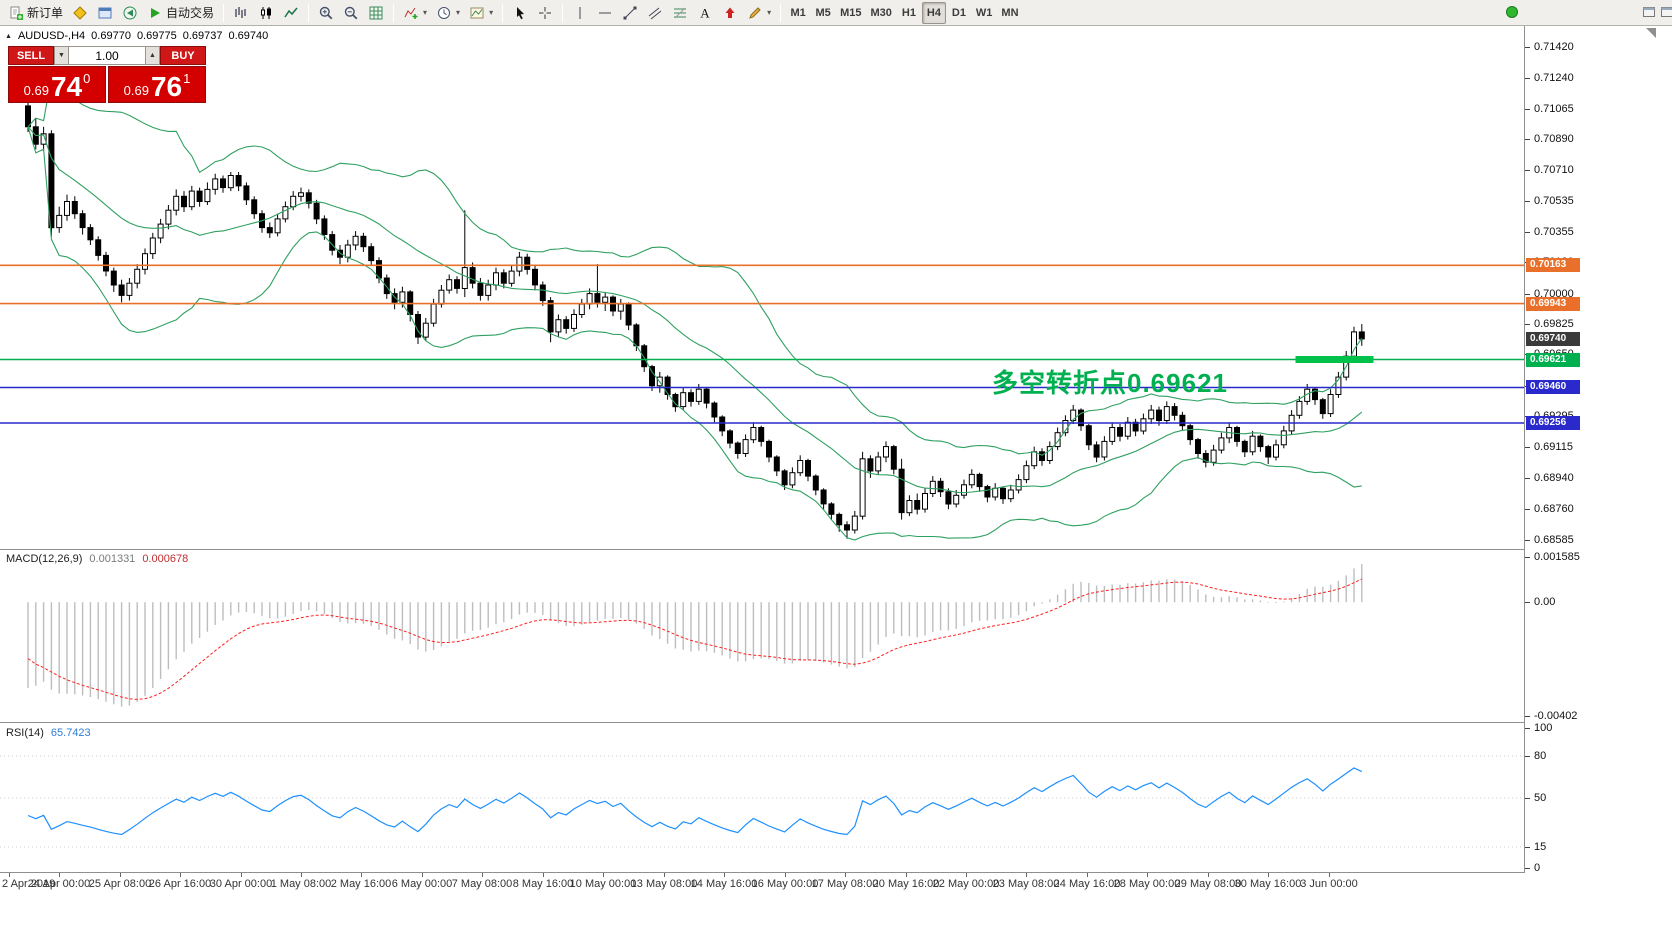 Image resolution: width=1672 pixels, height=951 pixels. I want to click on dock-window-button, so click(1649, 12).